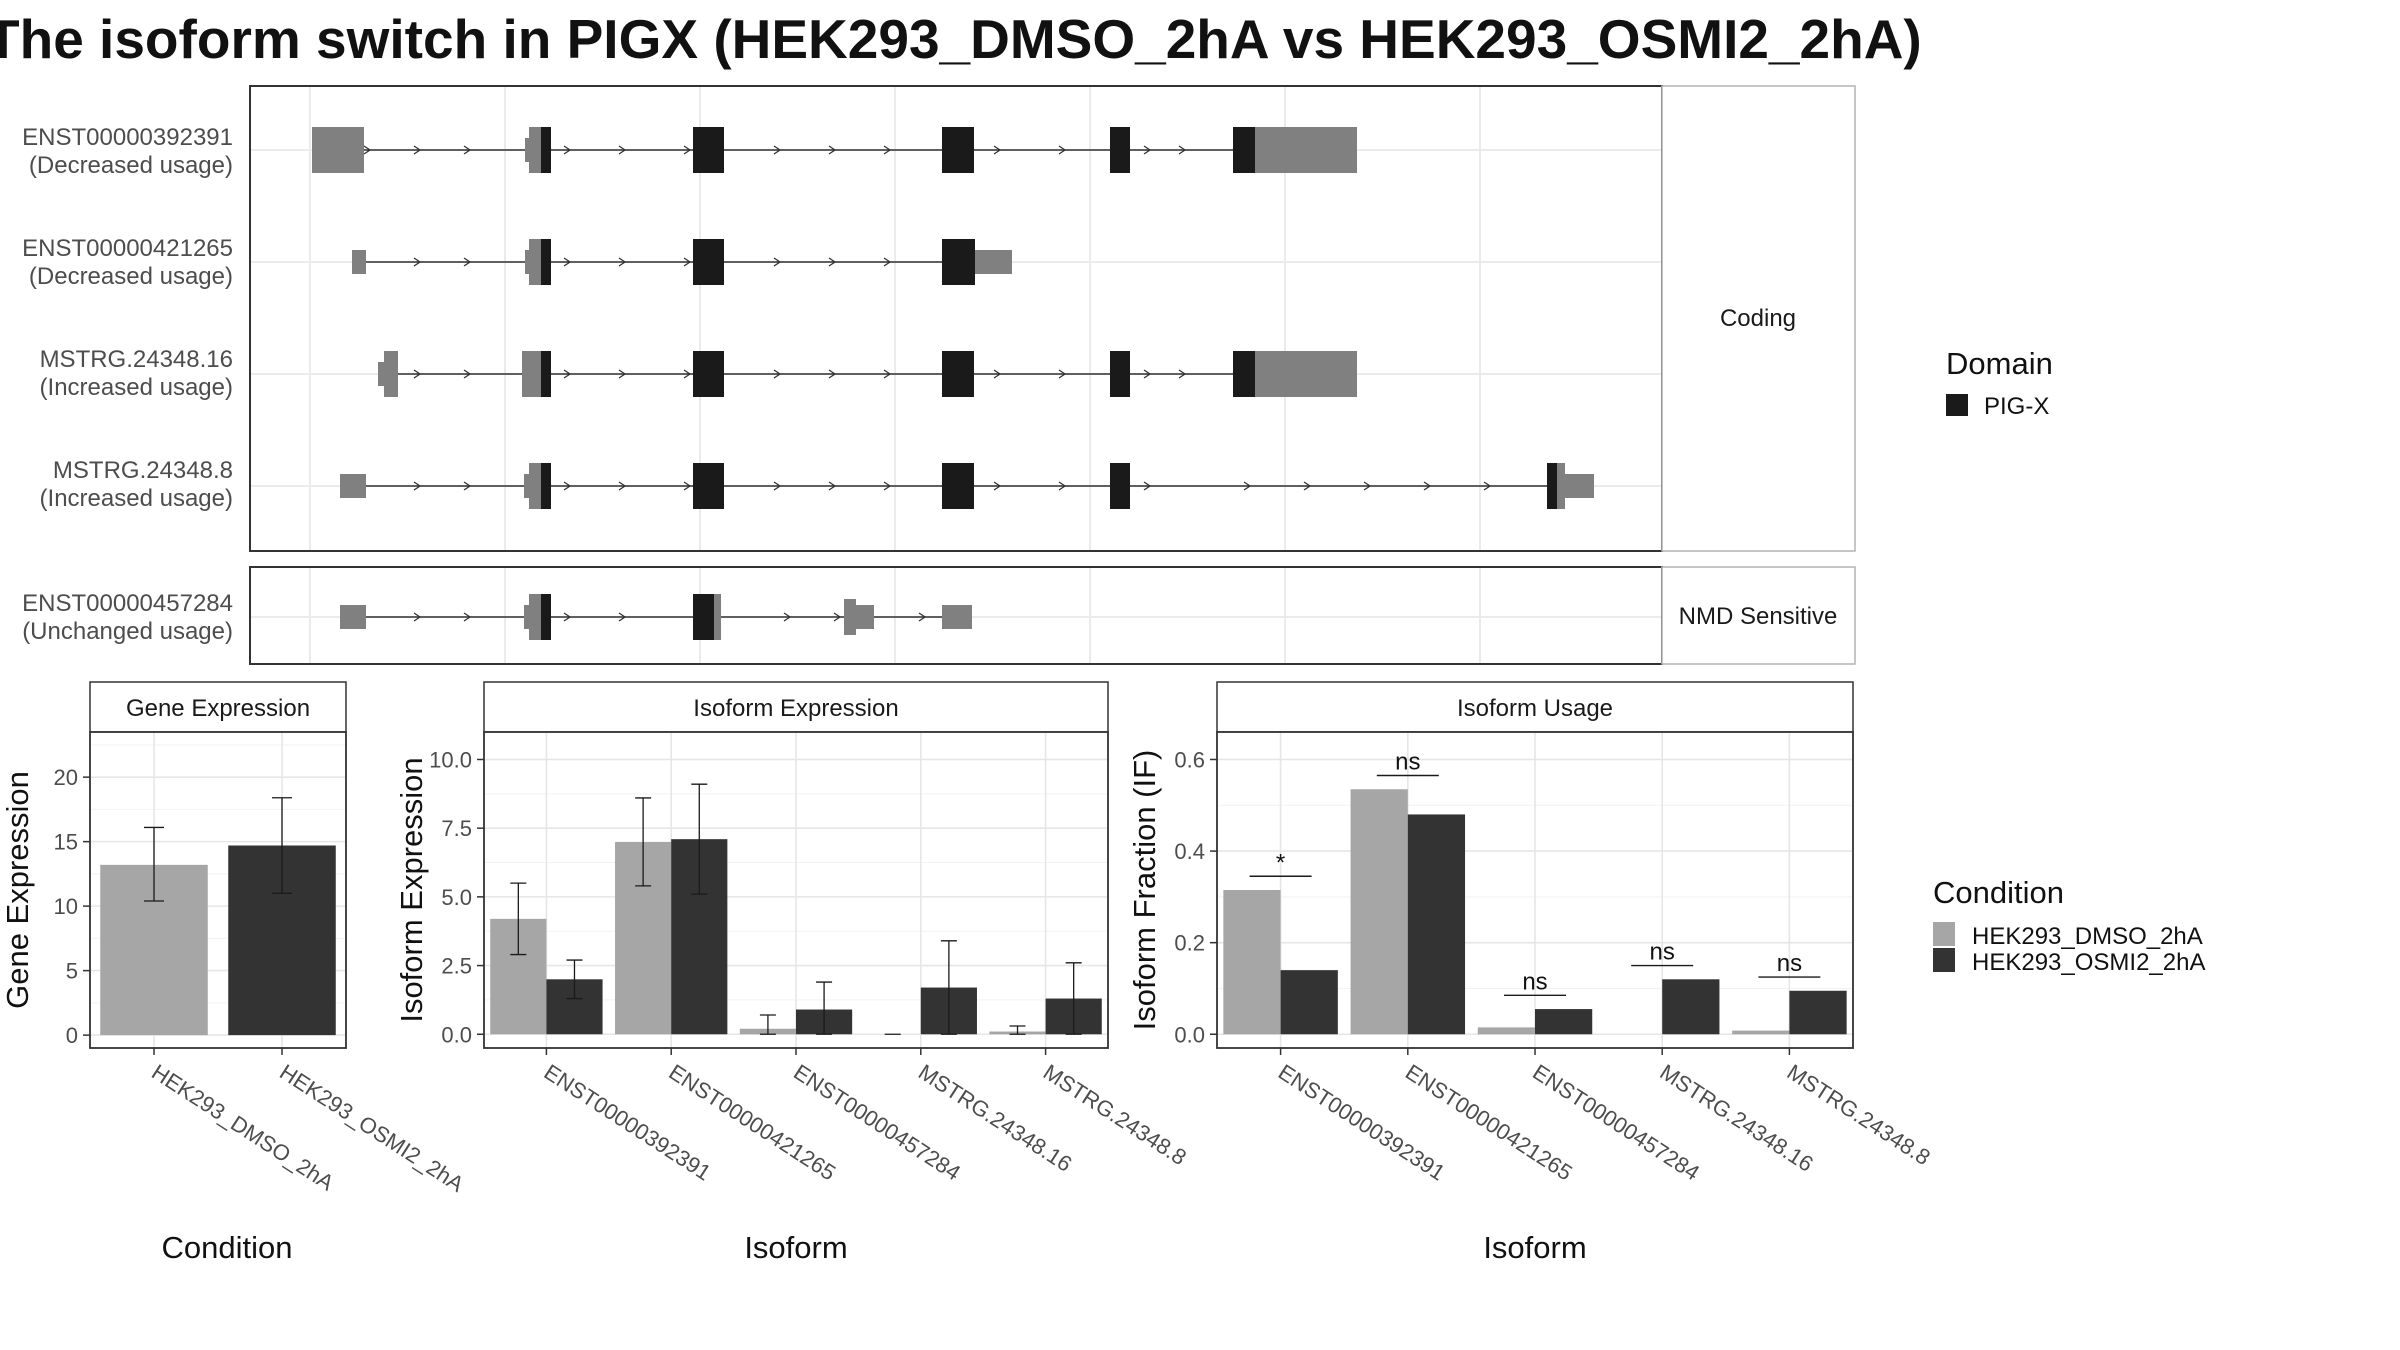 This screenshot has height=1350, width=2400. I want to click on y-axis-title: Gene Expression, so click(17, 890).